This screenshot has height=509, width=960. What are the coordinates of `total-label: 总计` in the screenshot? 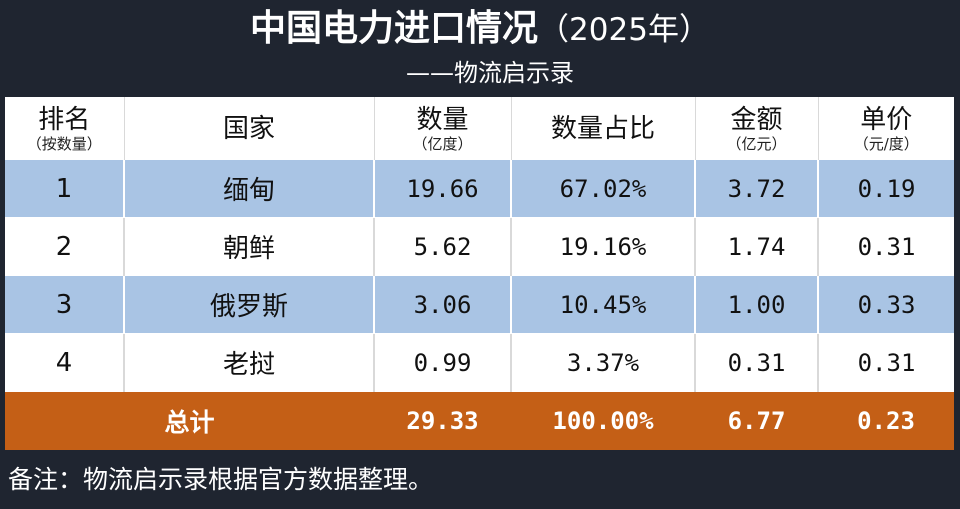 It's located at (189, 420).